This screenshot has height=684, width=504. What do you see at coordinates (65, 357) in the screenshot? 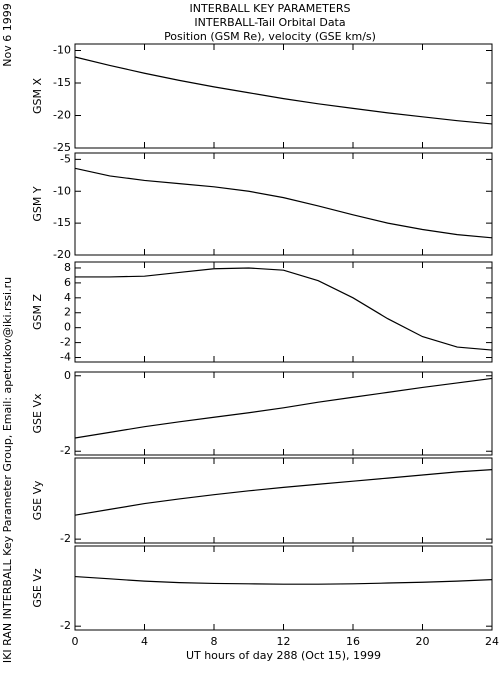
I see `y-tick-label: -4` at bounding box center [65, 357].